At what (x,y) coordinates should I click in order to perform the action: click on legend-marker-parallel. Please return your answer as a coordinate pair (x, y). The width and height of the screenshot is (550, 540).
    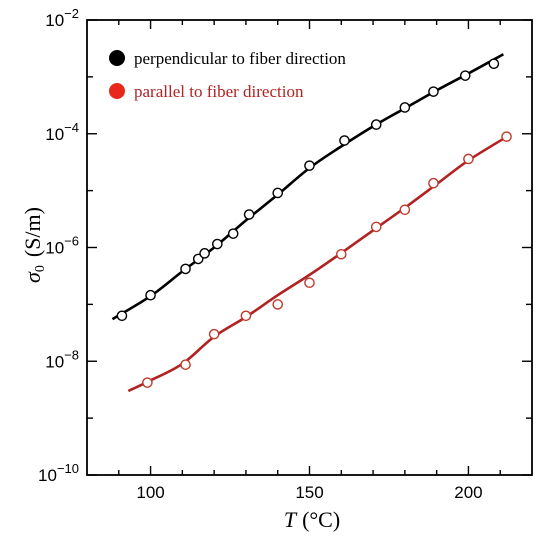
    Looking at the image, I should click on (117, 91).